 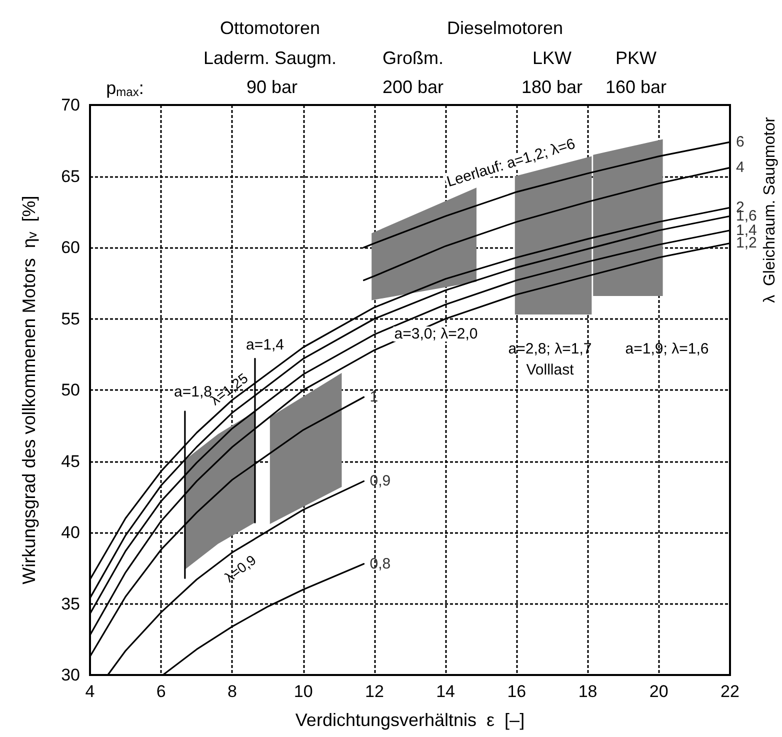 What do you see at coordinates (410, 720) in the screenshot?
I see `x-axis-title: Verdichtungsverhältnis ε [–]` at bounding box center [410, 720].